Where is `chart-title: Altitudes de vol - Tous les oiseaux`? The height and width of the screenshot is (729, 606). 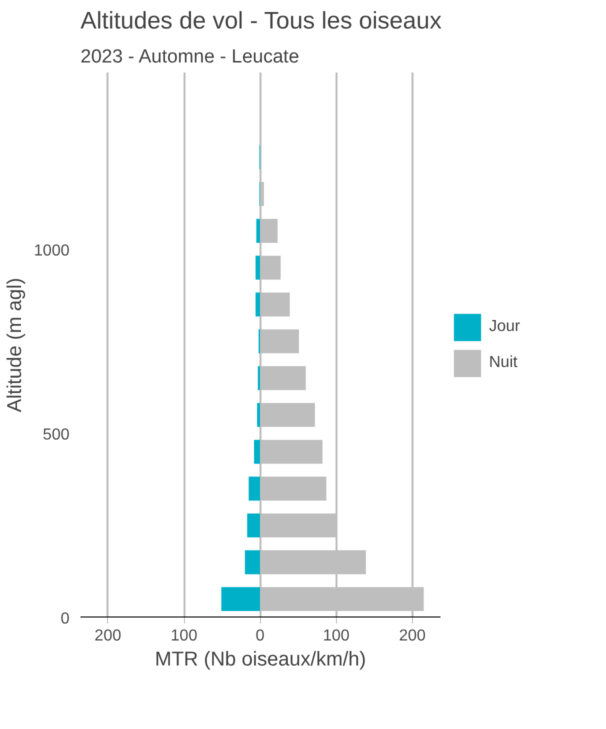
chart-title: Altitudes de vol - Tous les oiseaux is located at coordinates (261, 21).